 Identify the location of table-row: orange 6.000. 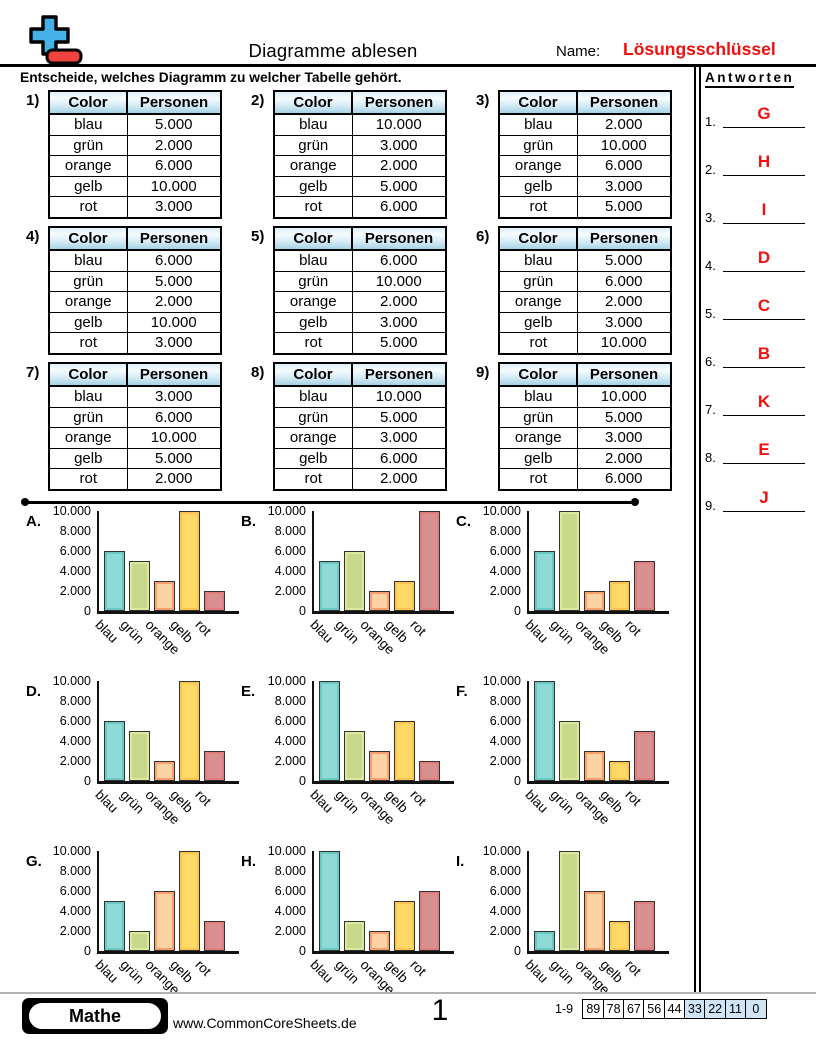
(585, 166).